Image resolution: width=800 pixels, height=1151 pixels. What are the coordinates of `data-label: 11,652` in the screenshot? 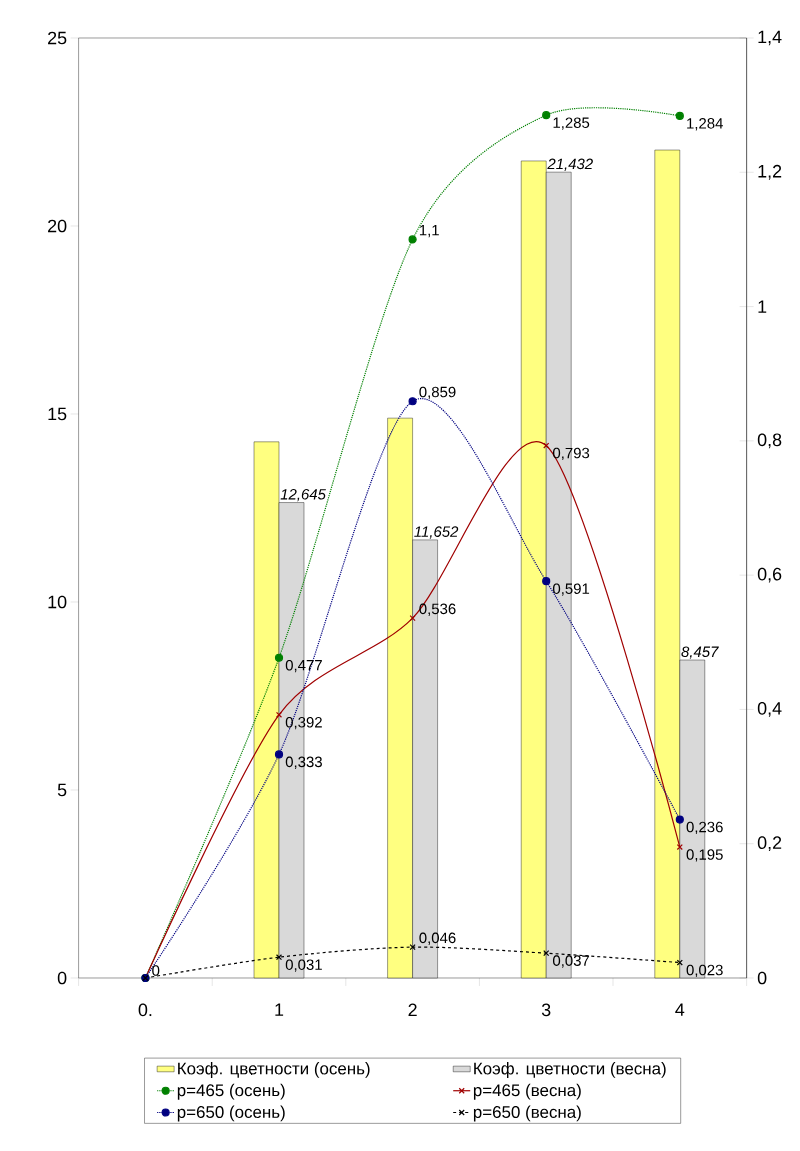 It's located at (436, 532).